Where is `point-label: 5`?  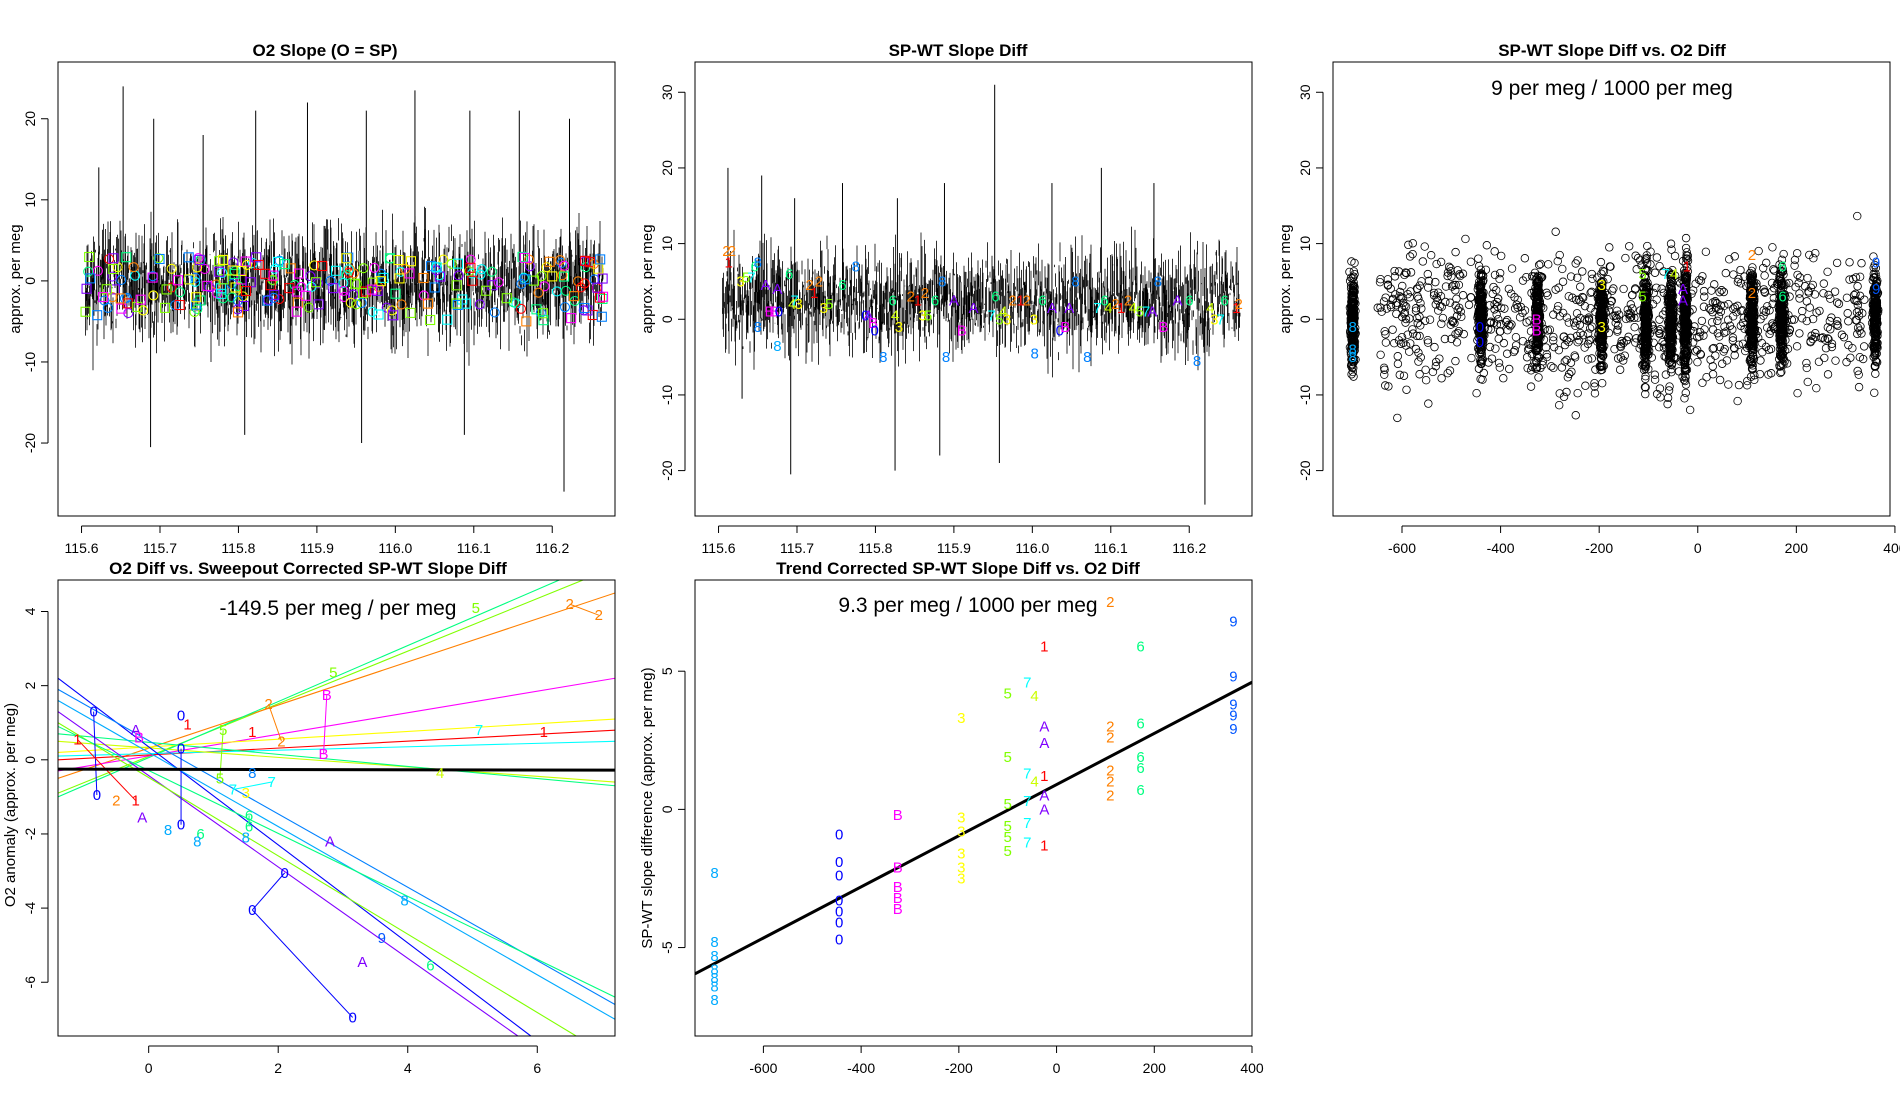 point-label: 5 is located at coordinates (333, 673).